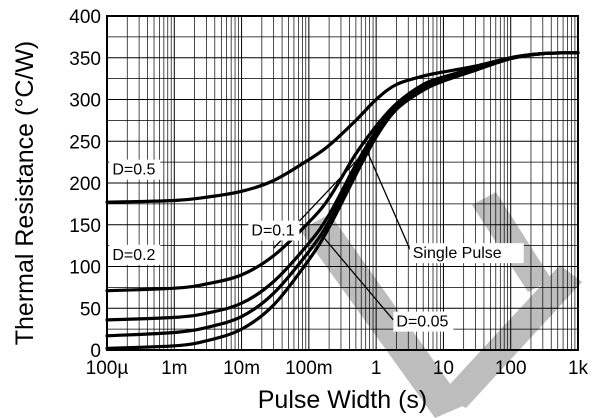 This screenshot has width=606, height=418. What do you see at coordinates (578, 368) in the screenshot?
I see `x-tick-label: 1k` at bounding box center [578, 368].